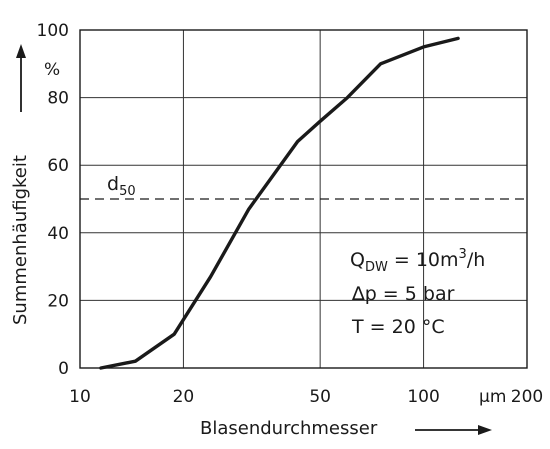 The image size is (550, 449). I want to click on y-tick-label: 40, so click(58, 234).